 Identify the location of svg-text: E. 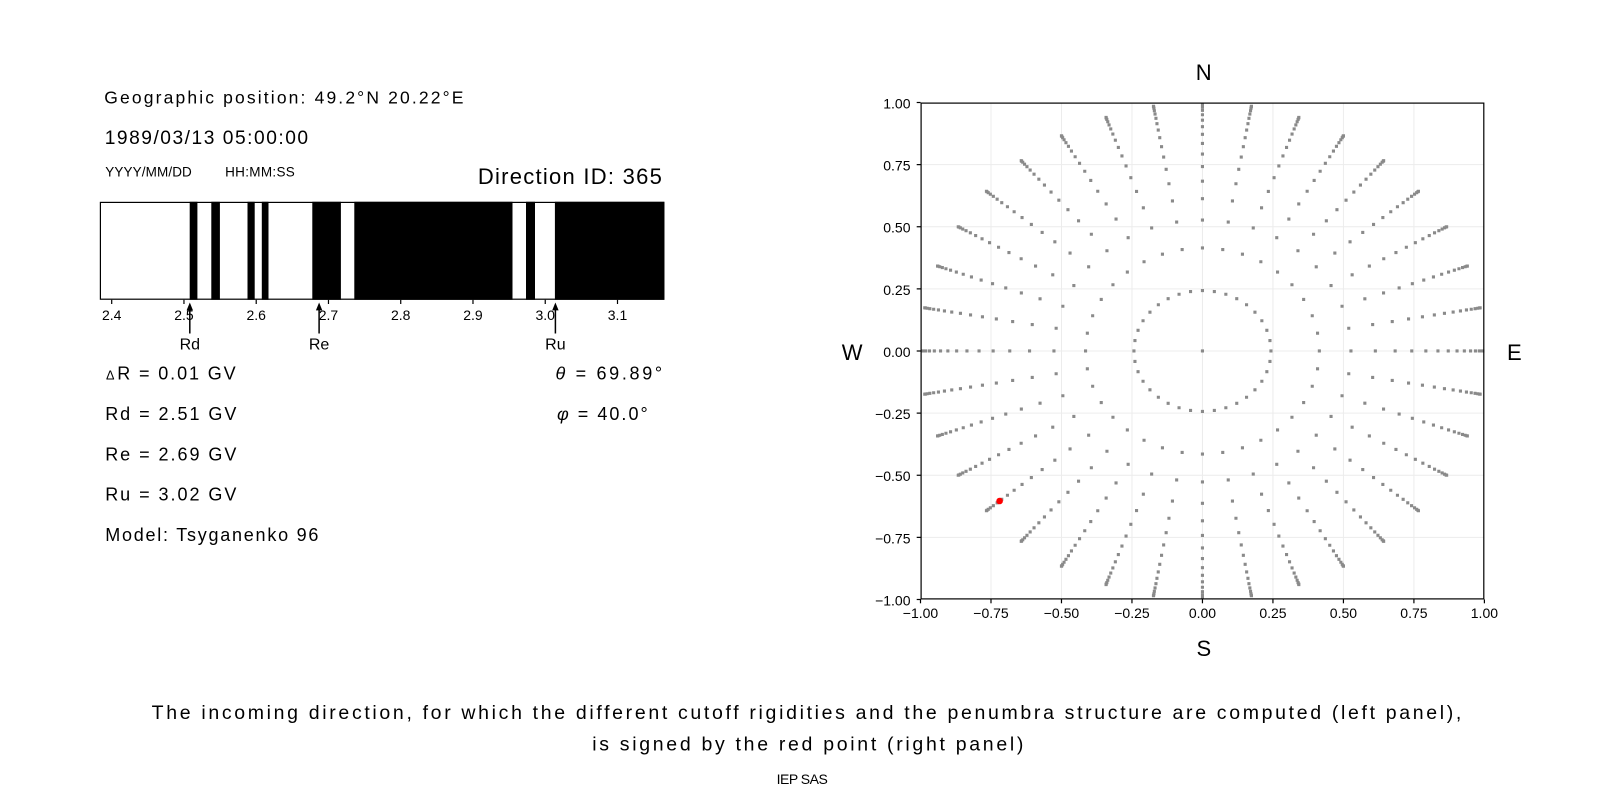
(1514, 352).